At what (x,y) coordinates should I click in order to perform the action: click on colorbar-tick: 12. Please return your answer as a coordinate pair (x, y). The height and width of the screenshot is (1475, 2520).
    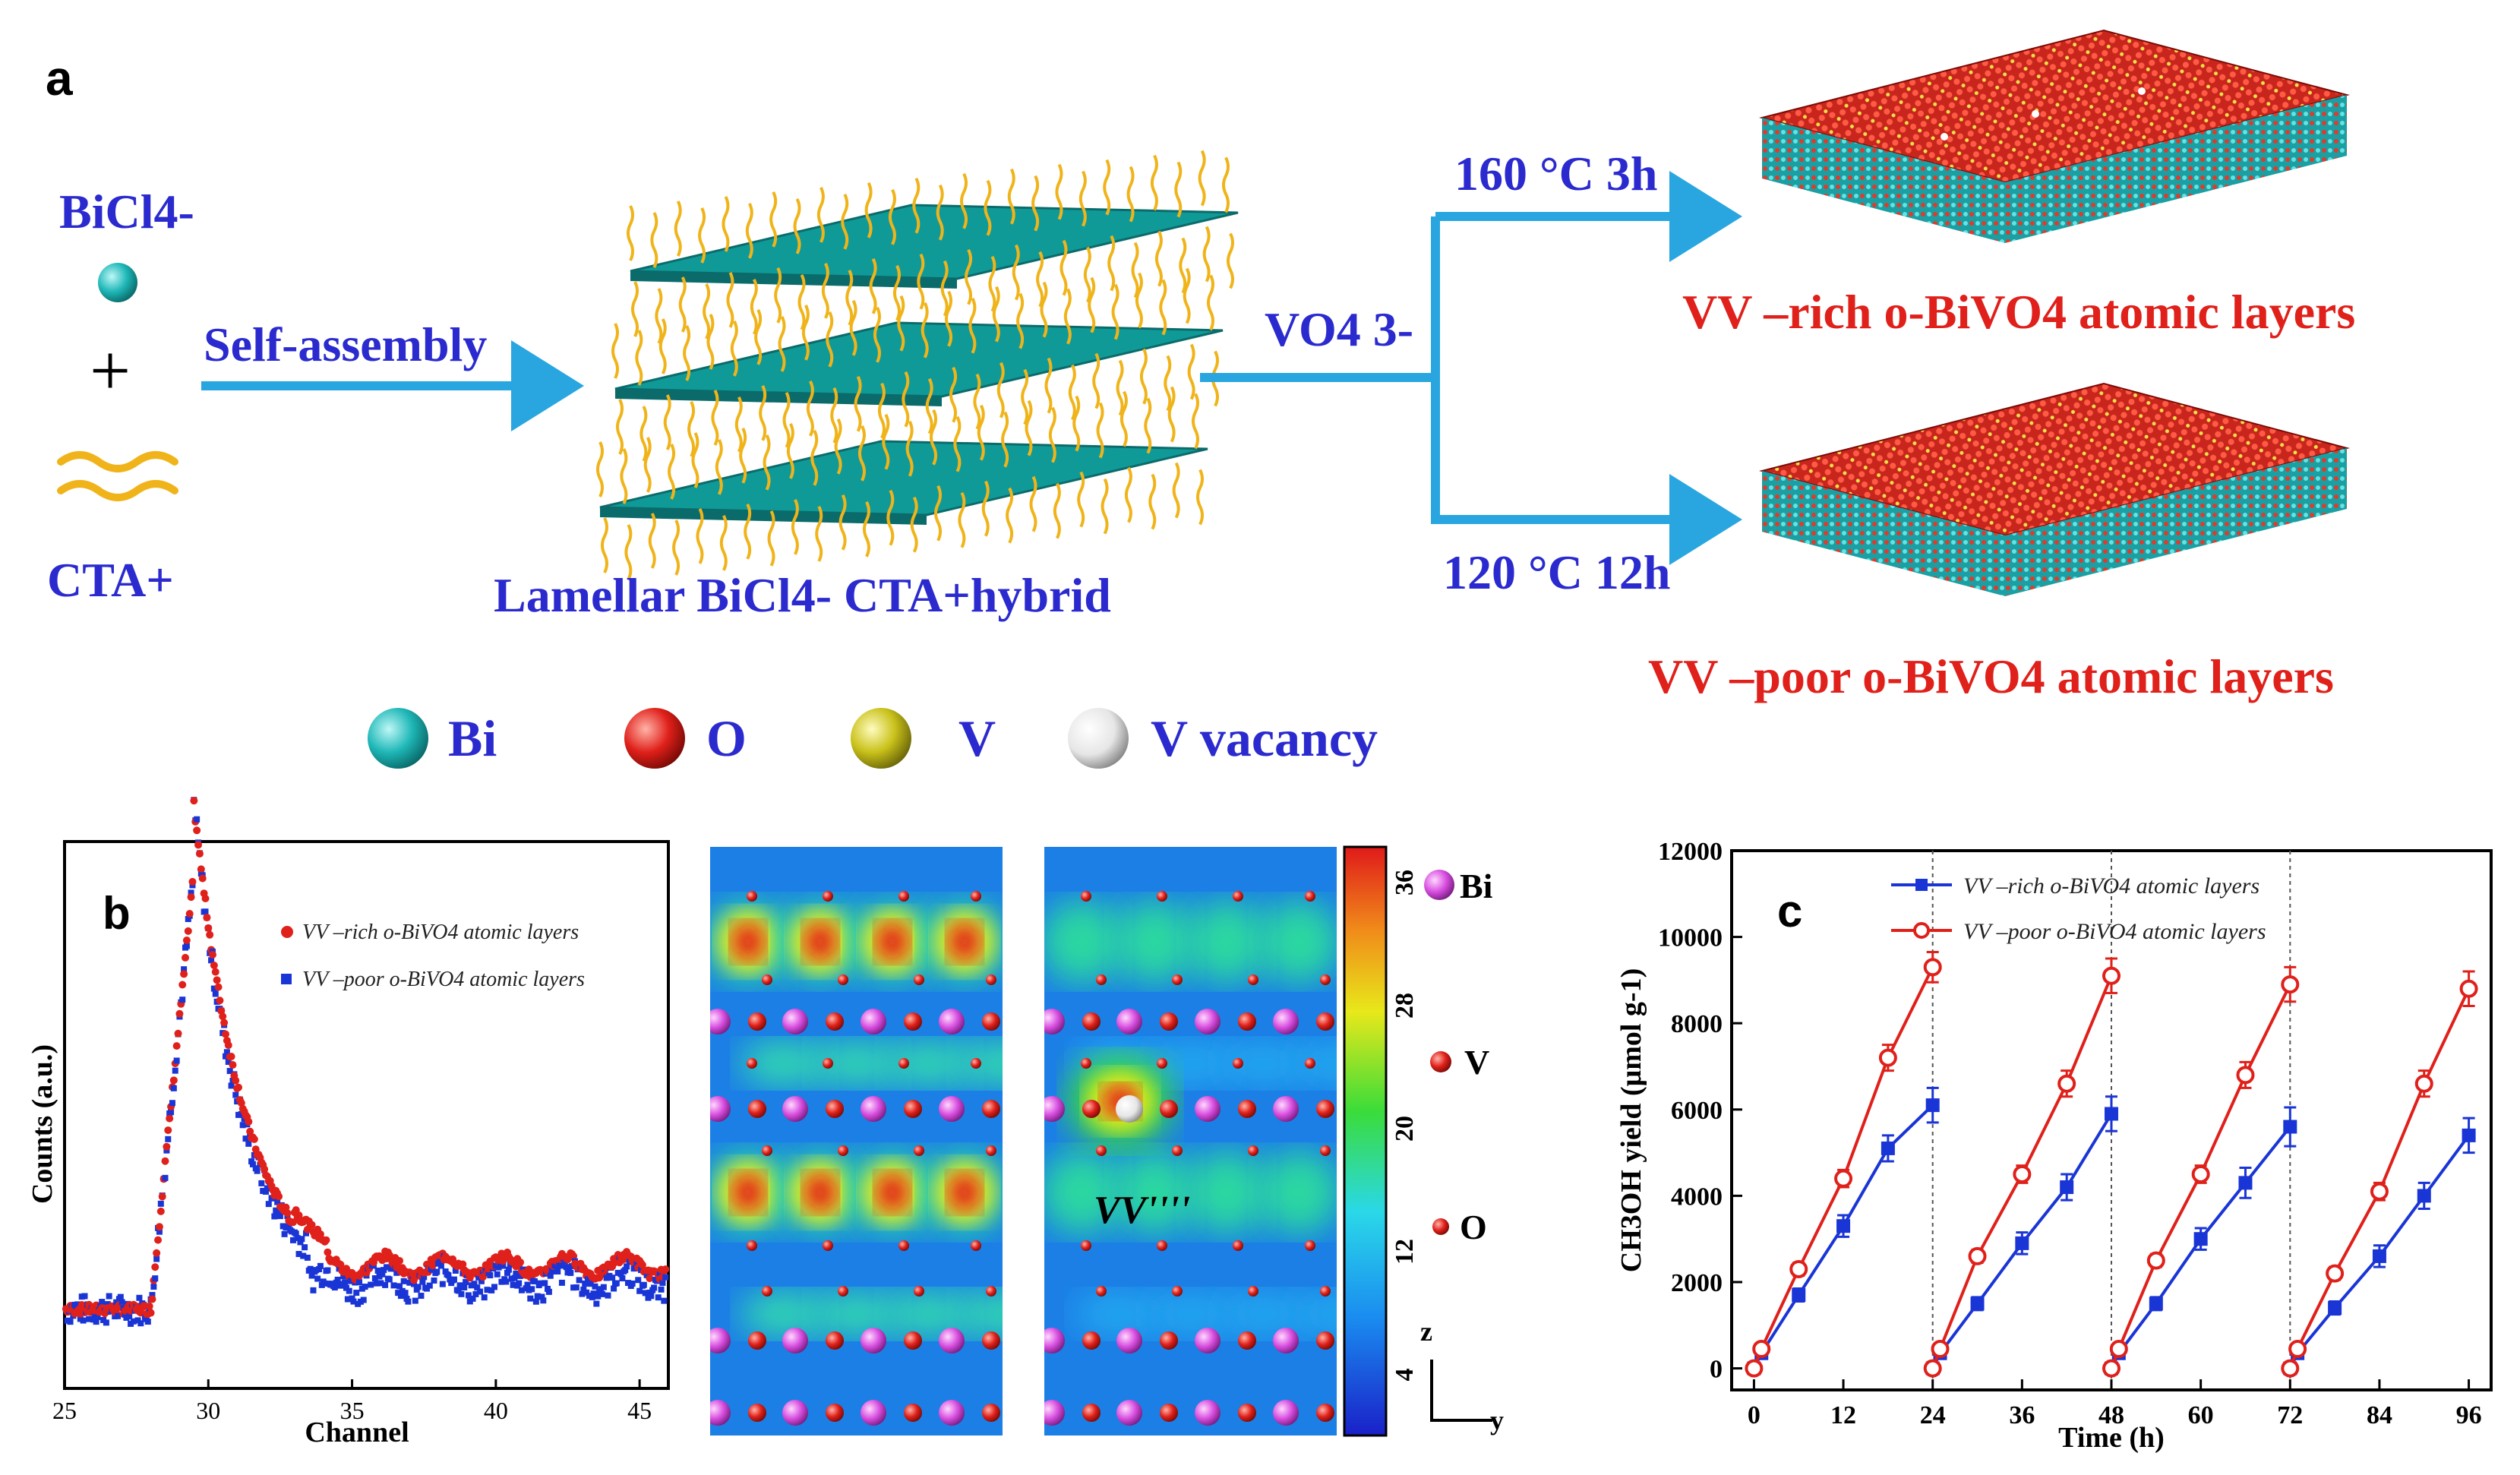
    Looking at the image, I should click on (1405, 1252).